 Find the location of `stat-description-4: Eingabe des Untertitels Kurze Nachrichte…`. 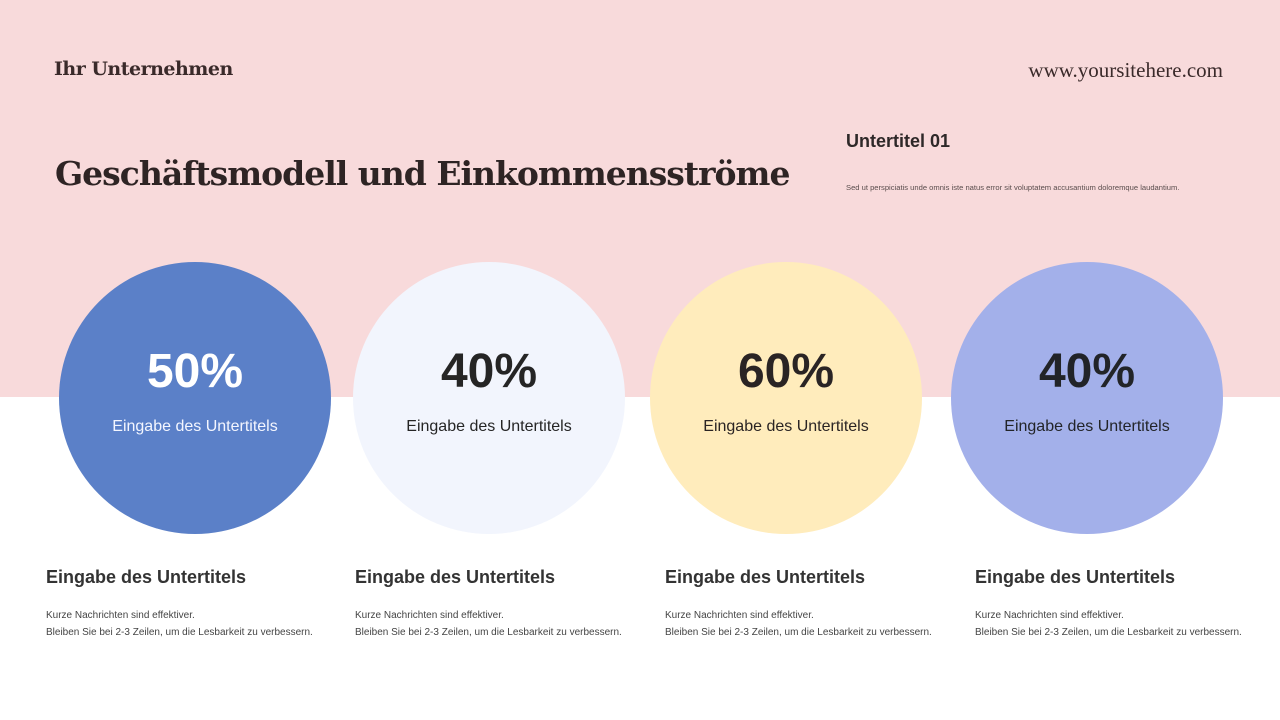

stat-description-4: Eingabe des Untertitels Kurze Nachrichte… is located at coordinates (1120, 602).